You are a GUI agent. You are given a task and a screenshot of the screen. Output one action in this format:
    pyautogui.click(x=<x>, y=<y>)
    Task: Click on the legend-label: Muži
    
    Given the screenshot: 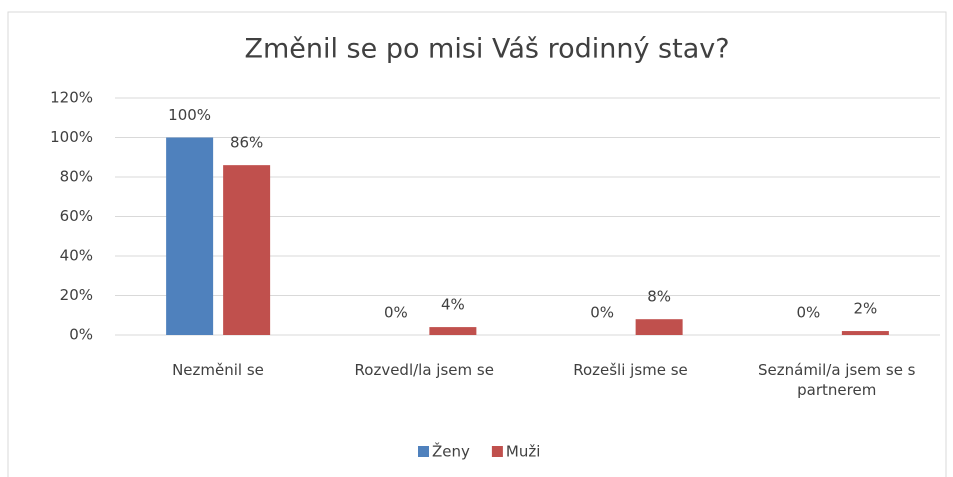 What is the action you would take?
    pyautogui.click(x=523, y=452)
    